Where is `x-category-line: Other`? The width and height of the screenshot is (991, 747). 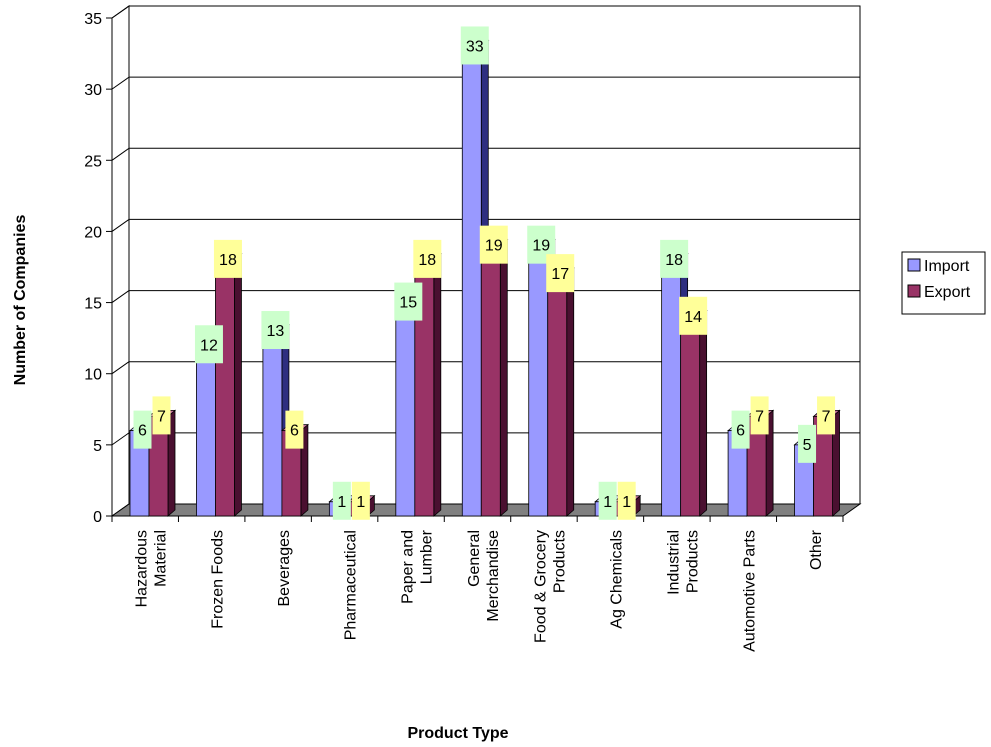 x-category-line: Other is located at coordinates (816, 549).